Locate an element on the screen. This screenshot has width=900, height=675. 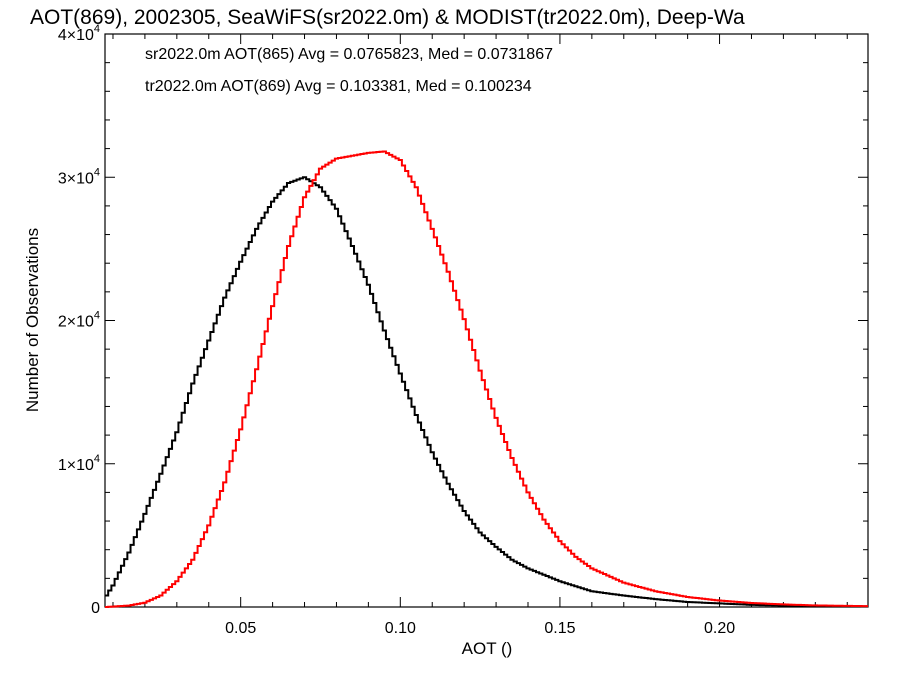
y-axis-label: Number of Observations is located at coordinates (32, 320).